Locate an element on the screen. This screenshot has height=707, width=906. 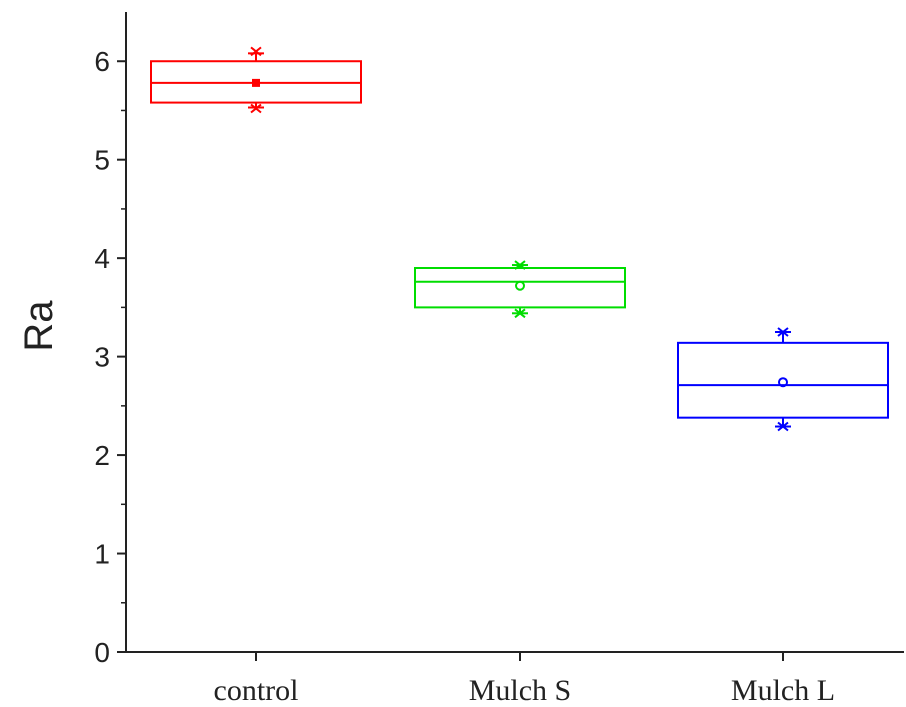
y-tick-label-5: 5 is located at coordinates (102, 160).